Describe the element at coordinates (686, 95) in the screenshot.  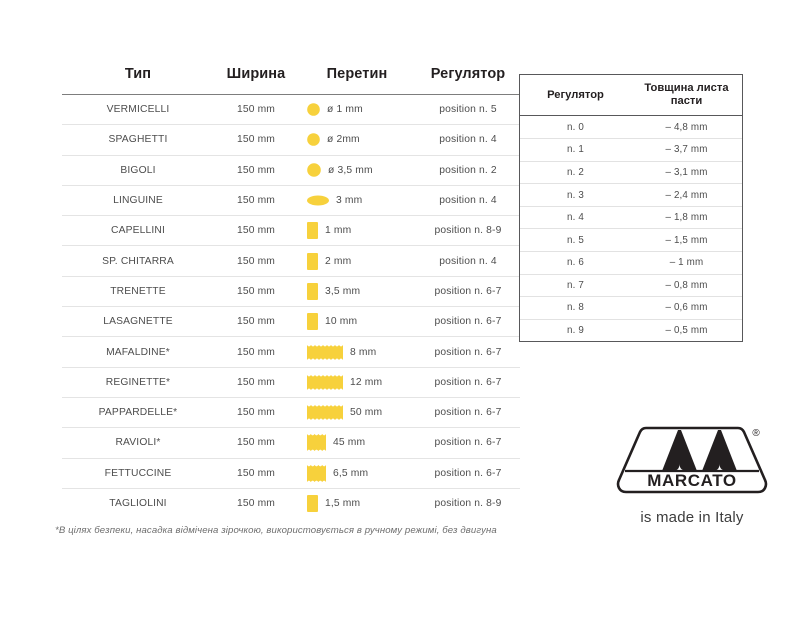
I see `column-header-sheet-thickness: Товщина листа пасти` at that location.